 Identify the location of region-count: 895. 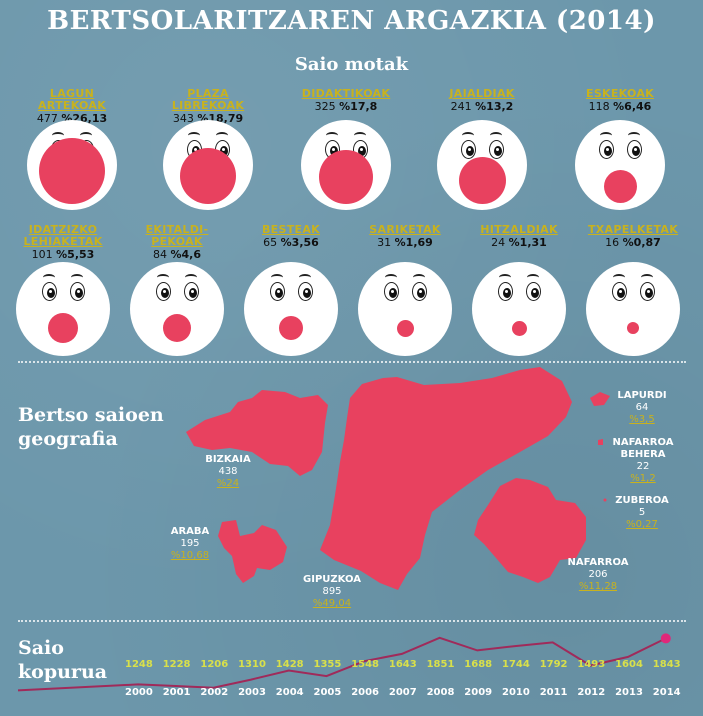
(332, 591).